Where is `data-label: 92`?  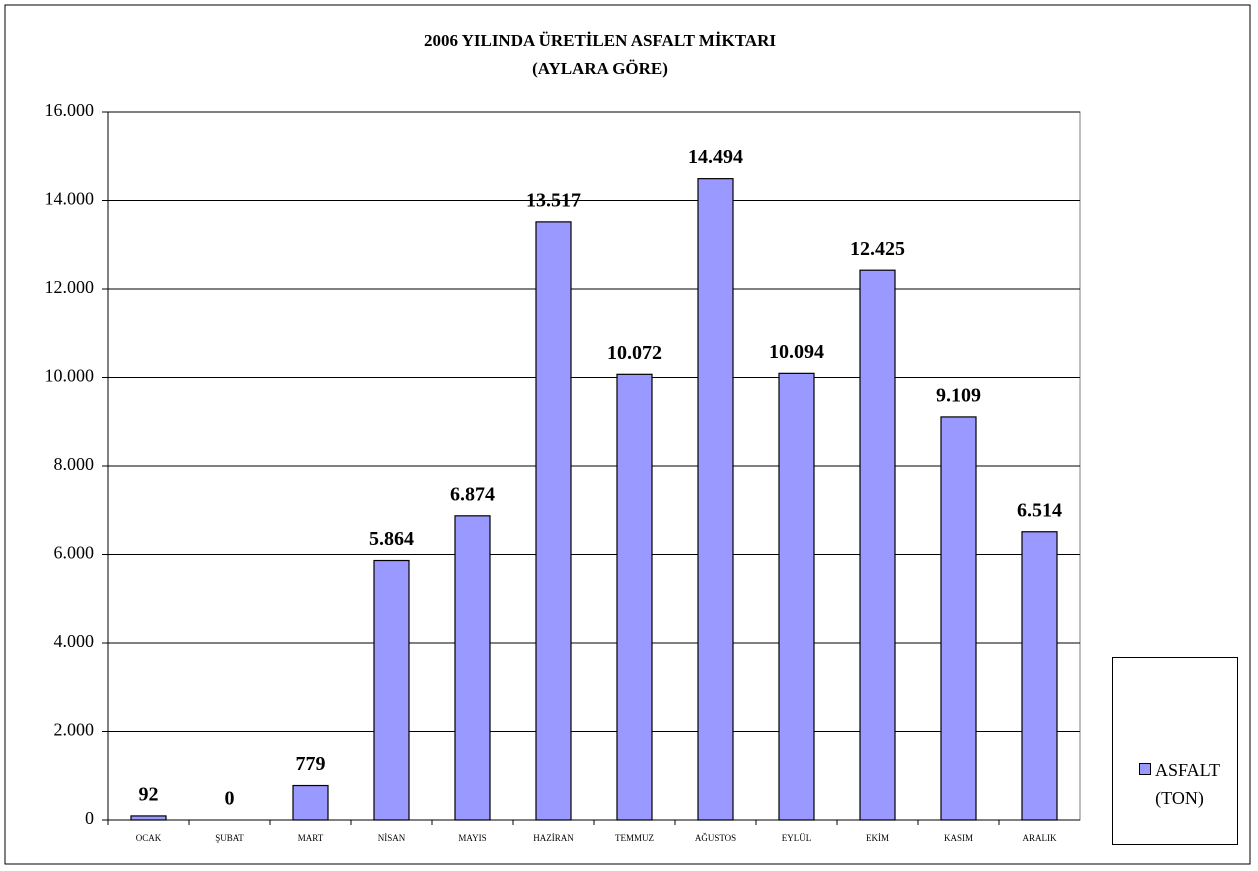
data-label: 92 is located at coordinates (149, 795).